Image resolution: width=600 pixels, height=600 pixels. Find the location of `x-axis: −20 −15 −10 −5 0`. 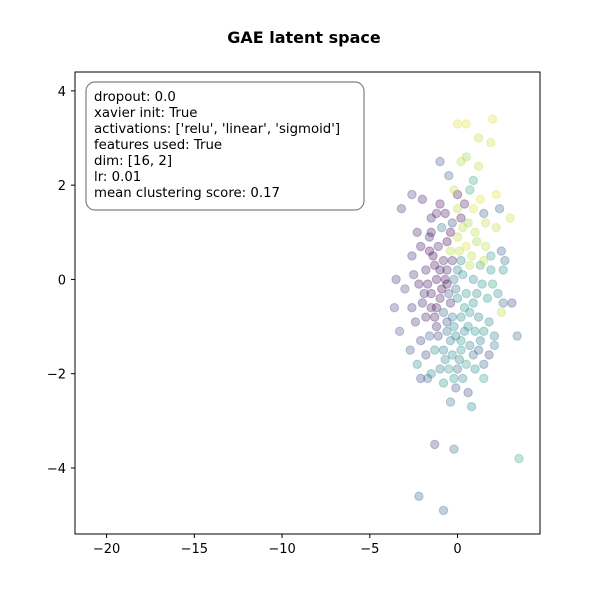

x-axis: −20 −15 −10 −5 0 is located at coordinates (277, 545).